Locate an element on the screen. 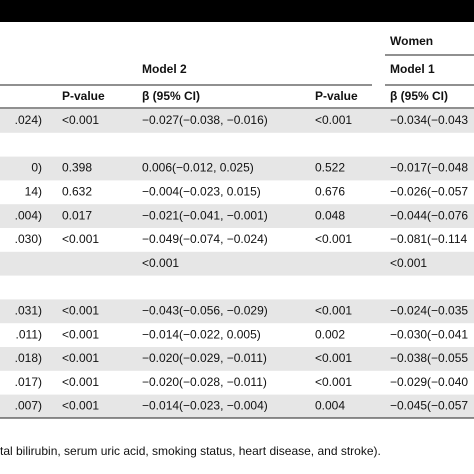 The image size is (474, 474). cell: −0.020(−0.029, −0.011) is located at coordinates (204, 358).